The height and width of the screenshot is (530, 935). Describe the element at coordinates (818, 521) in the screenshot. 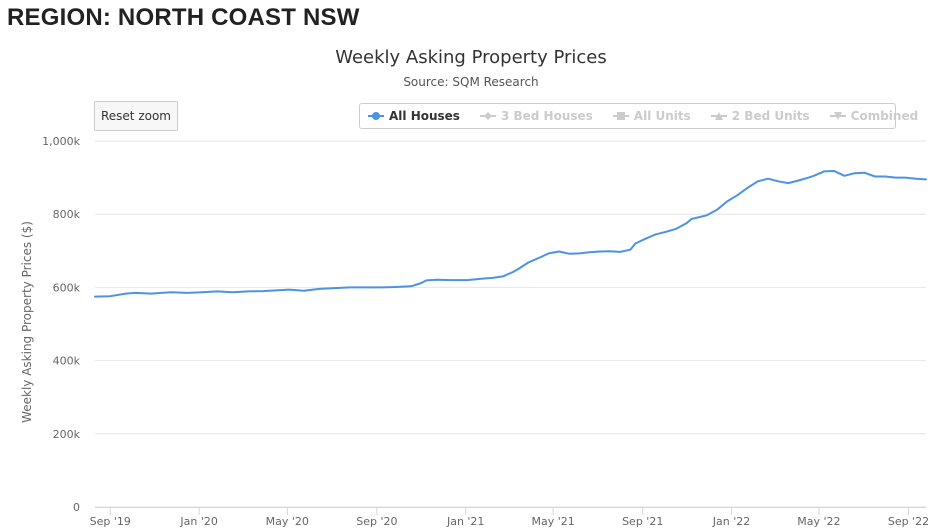

I see `x-tick-label: May '22` at that location.